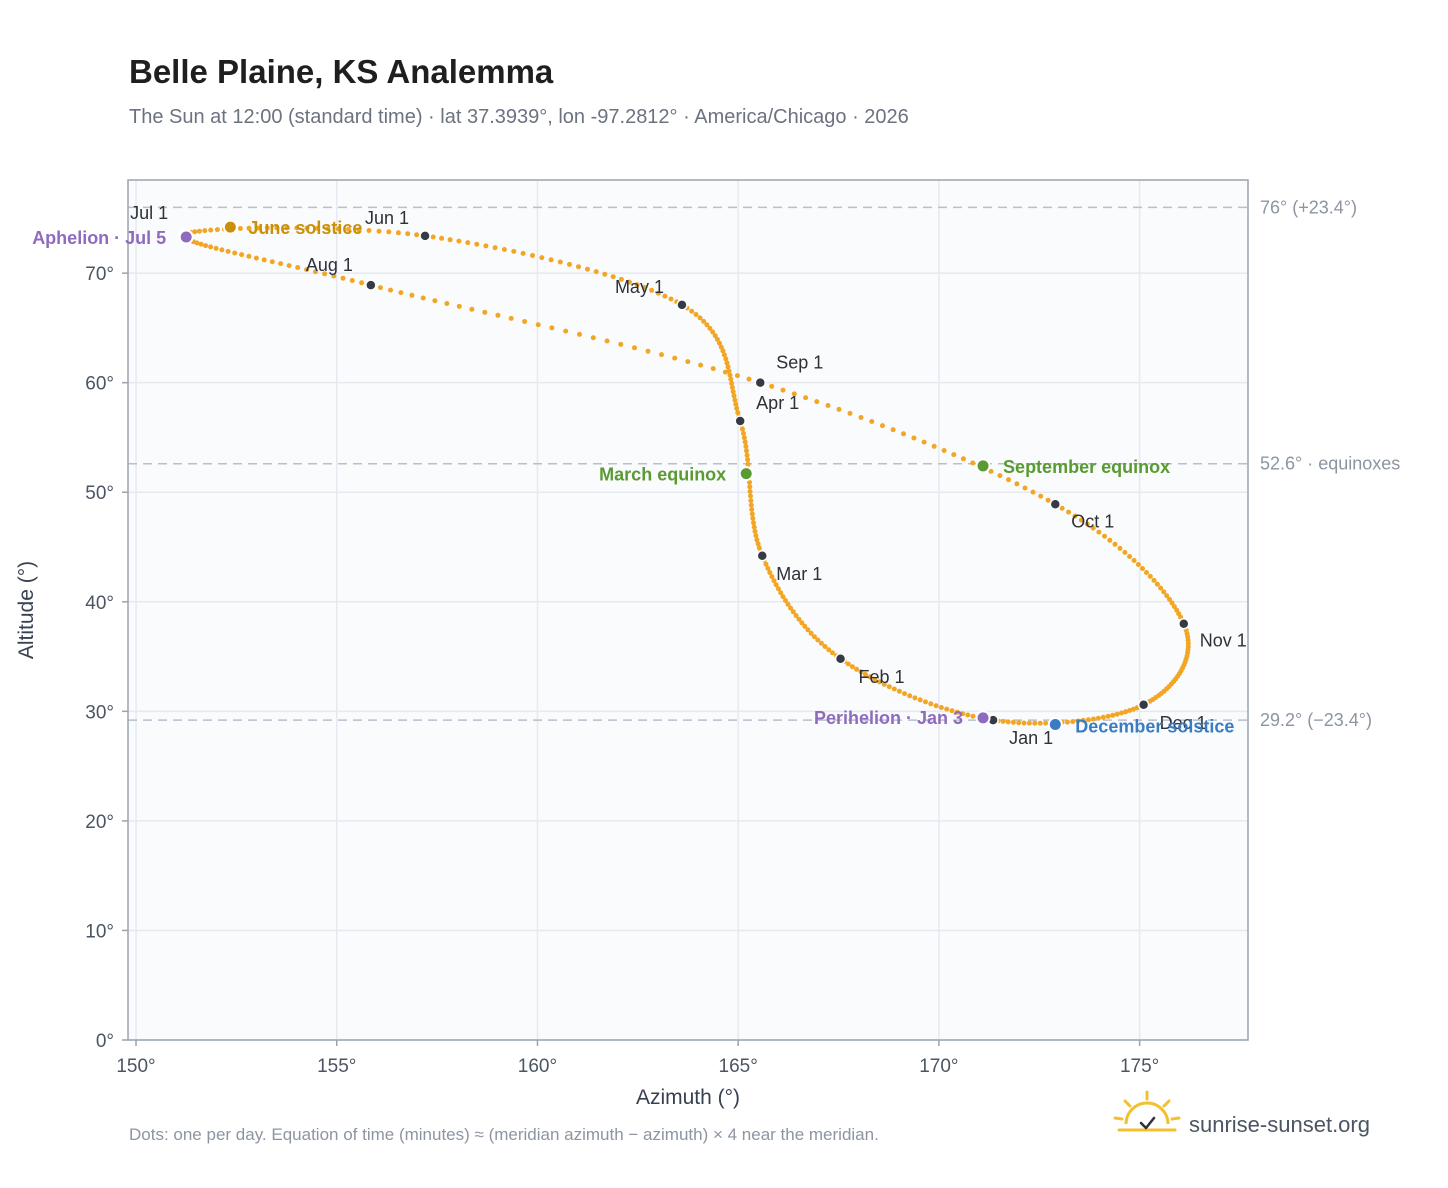 Image resolution: width=1448 pixels, height=1188 pixels. Describe the element at coordinates (387, 218) in the screenshot. I see `month-label: Jun 1` at that location.